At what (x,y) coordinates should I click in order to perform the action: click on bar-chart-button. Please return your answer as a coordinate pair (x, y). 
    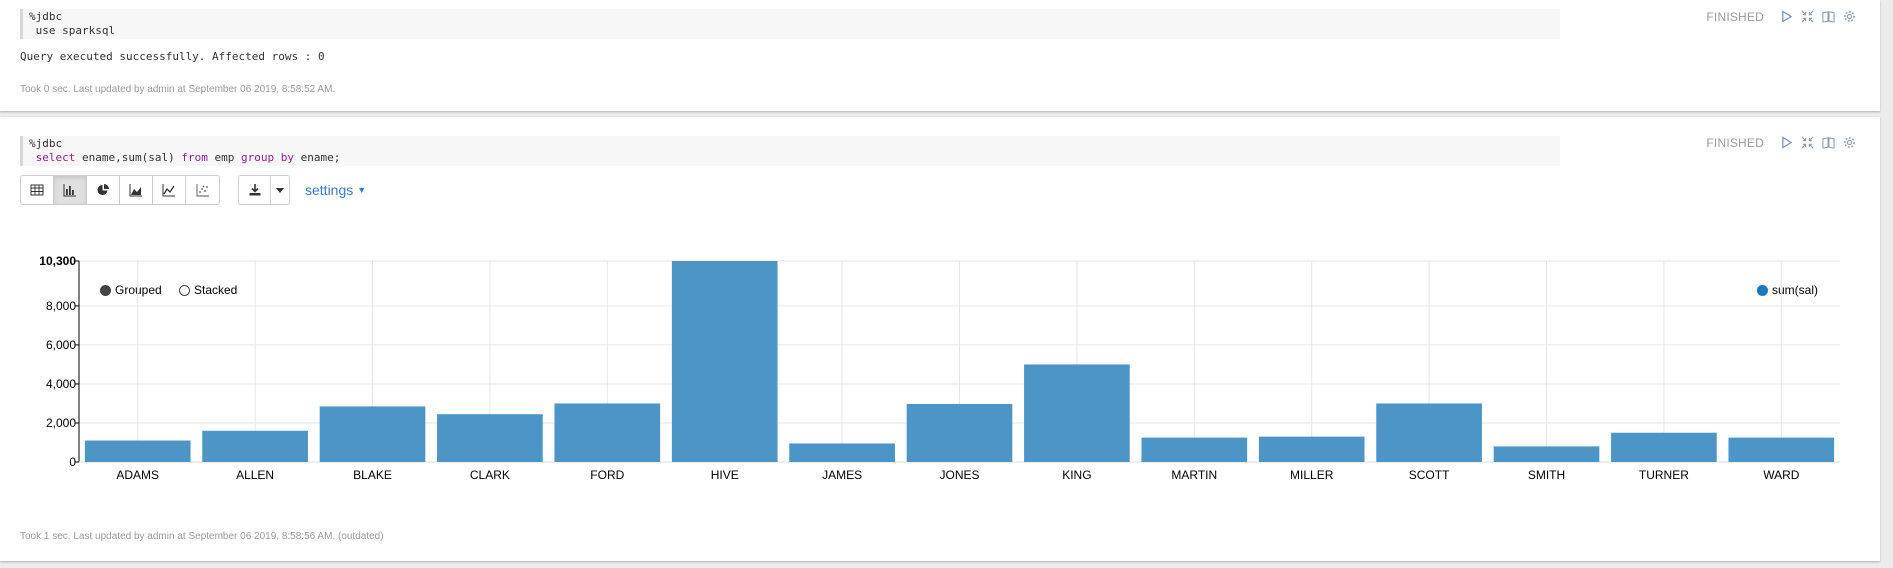
    Looking at the image, I should click on (70, 190).